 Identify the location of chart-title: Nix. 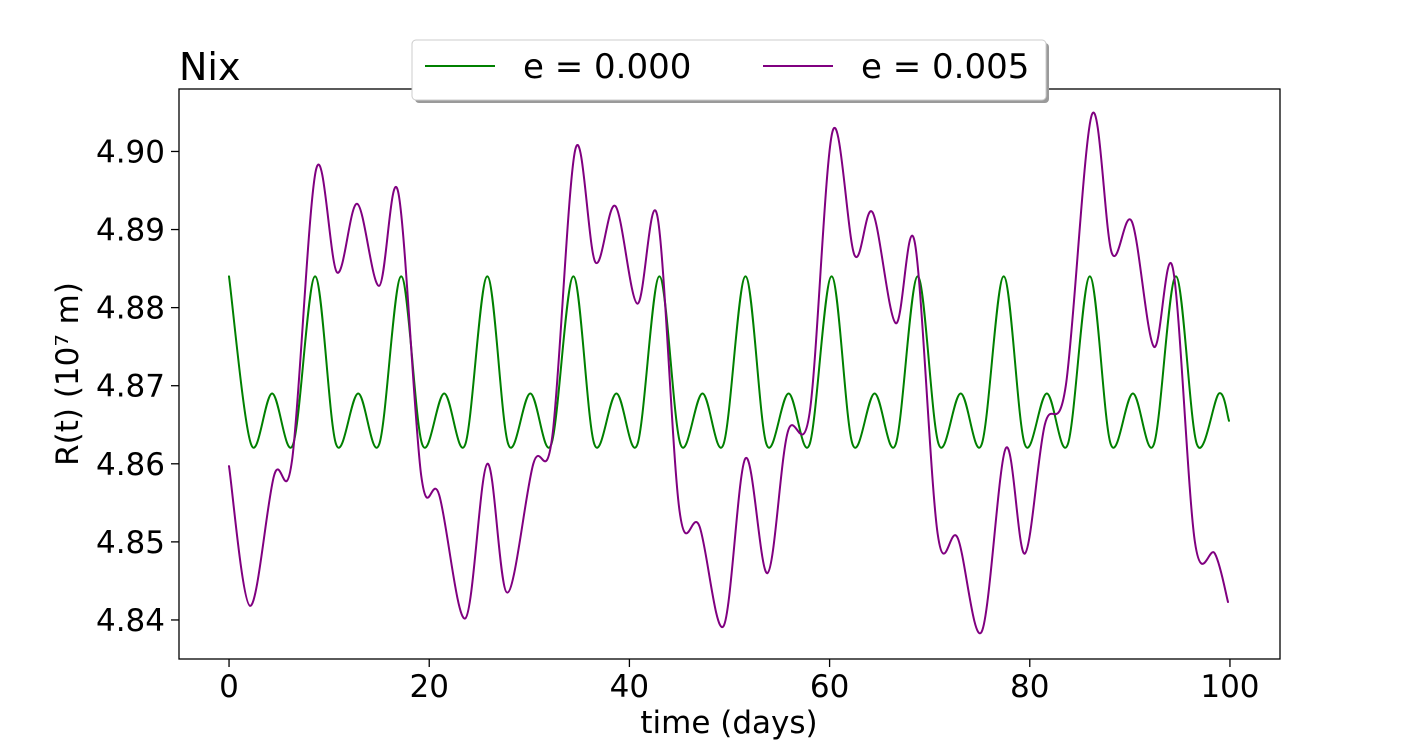
(209, 67).